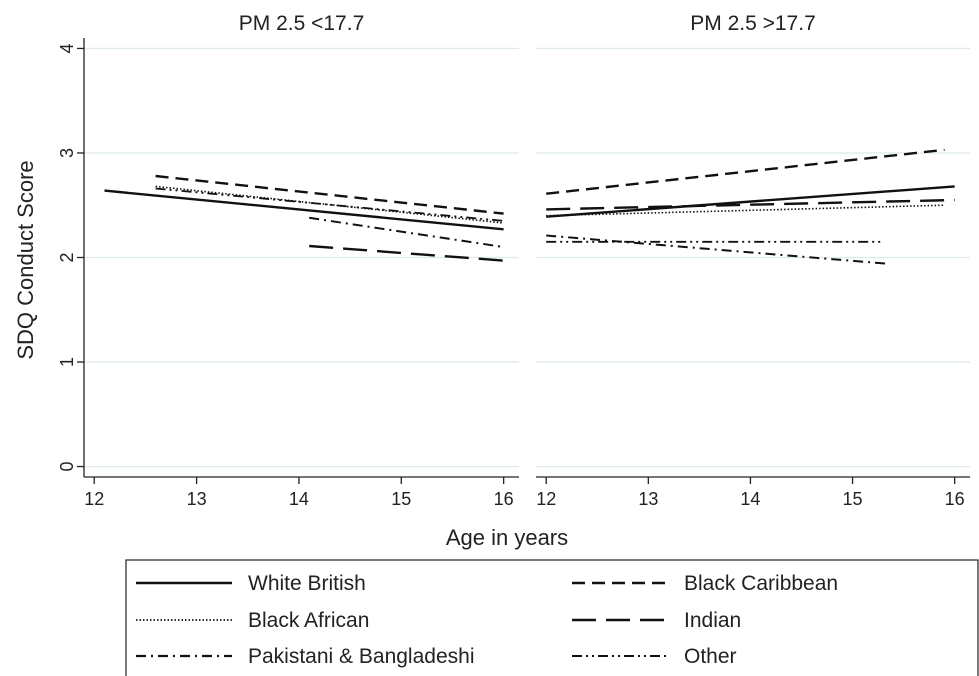  What do you see at coordinates (302, 23) in the screenshot?
I see `panel-title: PM 2.5 <17.7` at bounding box center [302, 23].